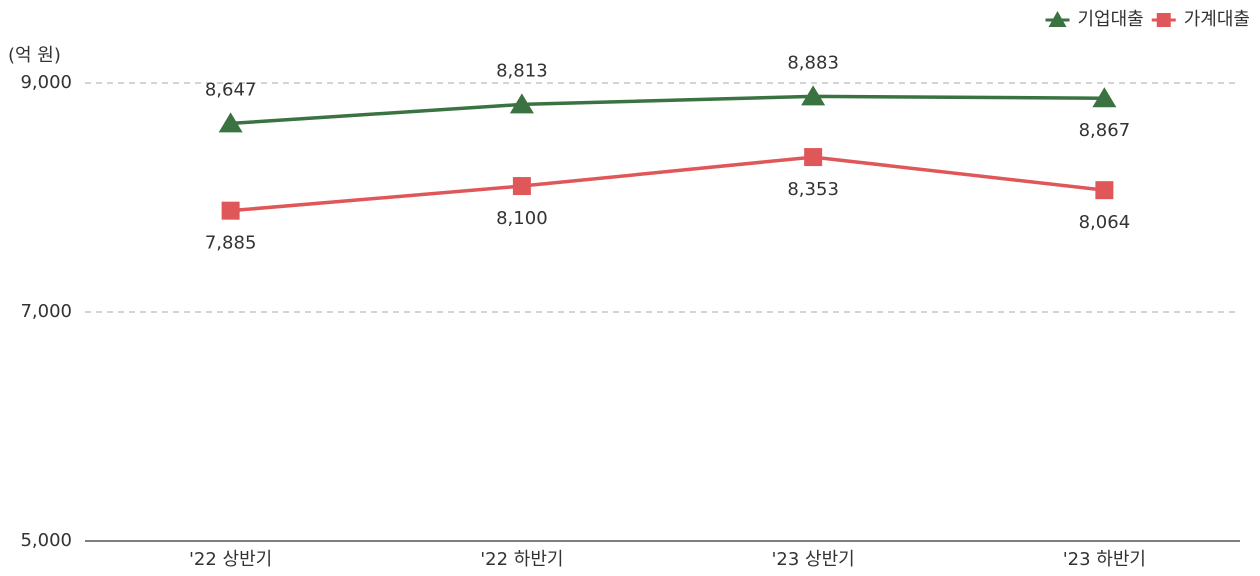  Describe the element at coordinates (521, 559) in the screenshot. I see `x-tick-label: '22 하반기` at that location.